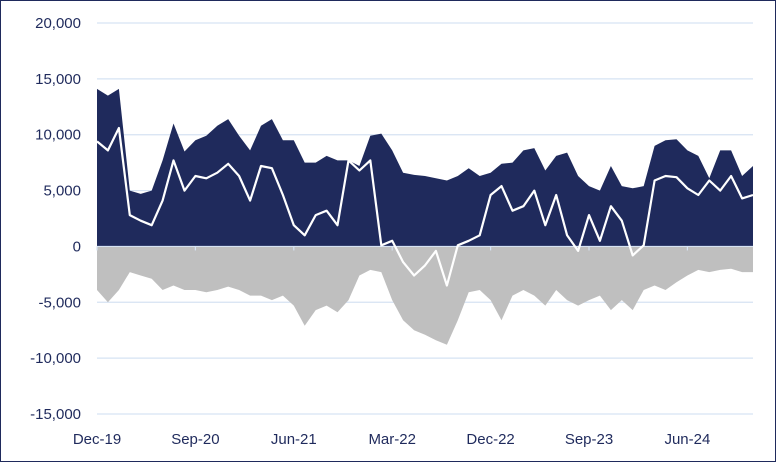  What do you see at coordinates (62, 191) in the screenshot?
I see `y-tick-label: 5,000` at bounding box center [62, 191].